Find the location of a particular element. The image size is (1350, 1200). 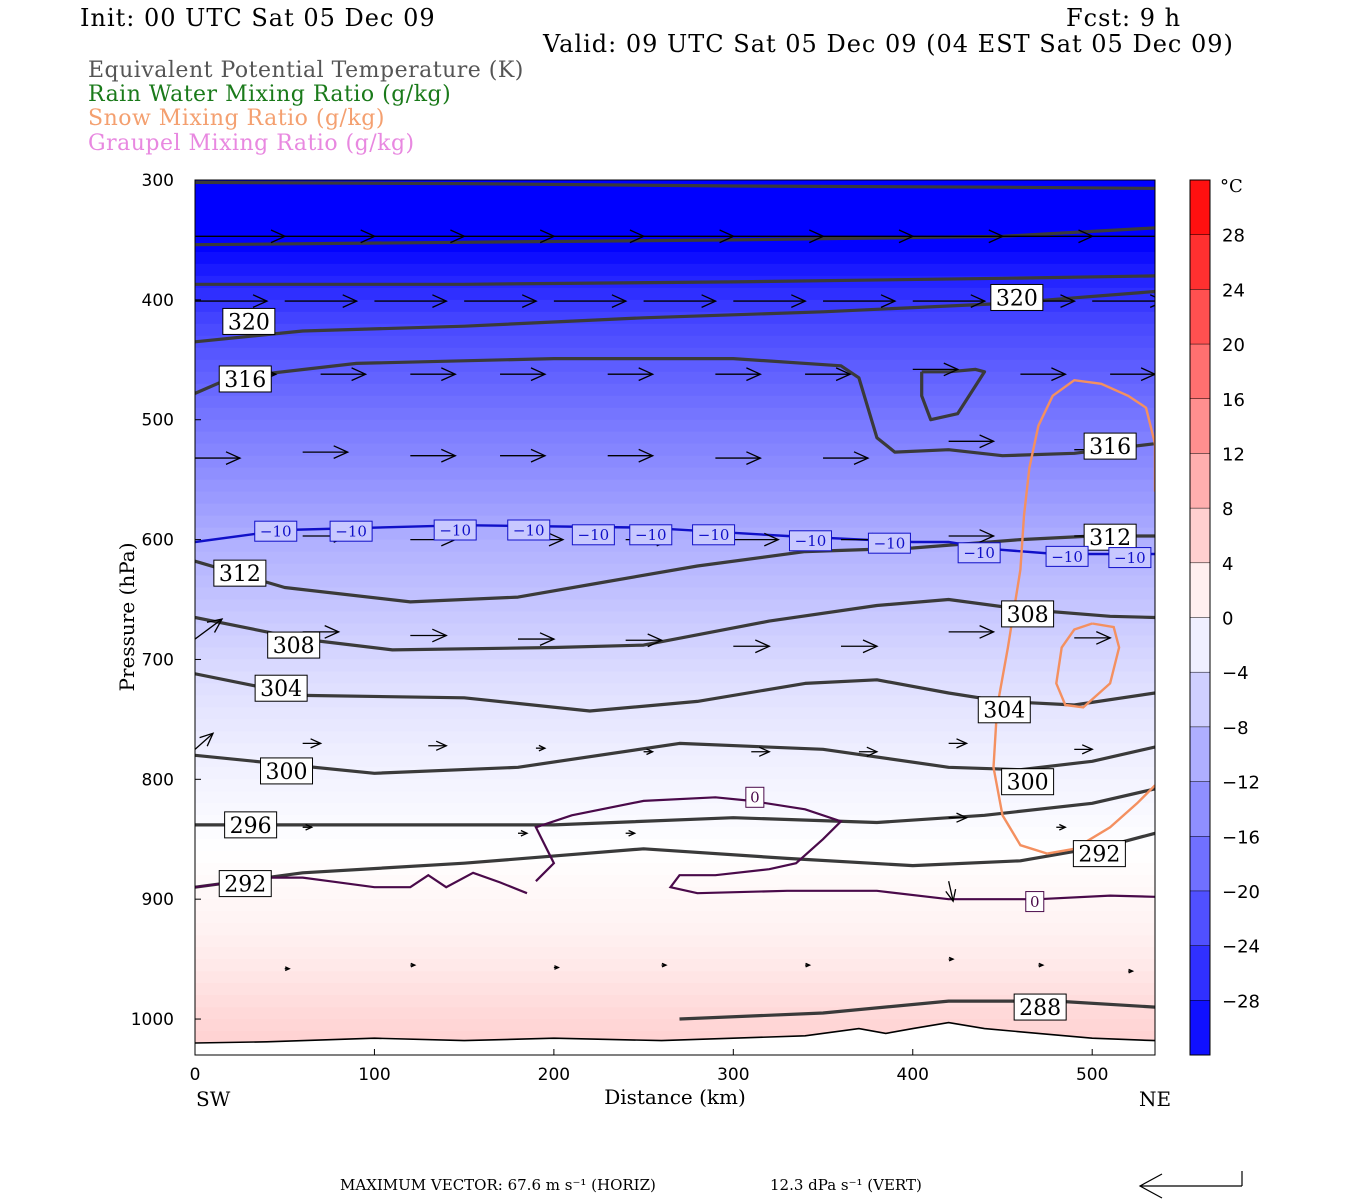

isotherm-zero-label: 0 is located at coordinates (1035, 902).